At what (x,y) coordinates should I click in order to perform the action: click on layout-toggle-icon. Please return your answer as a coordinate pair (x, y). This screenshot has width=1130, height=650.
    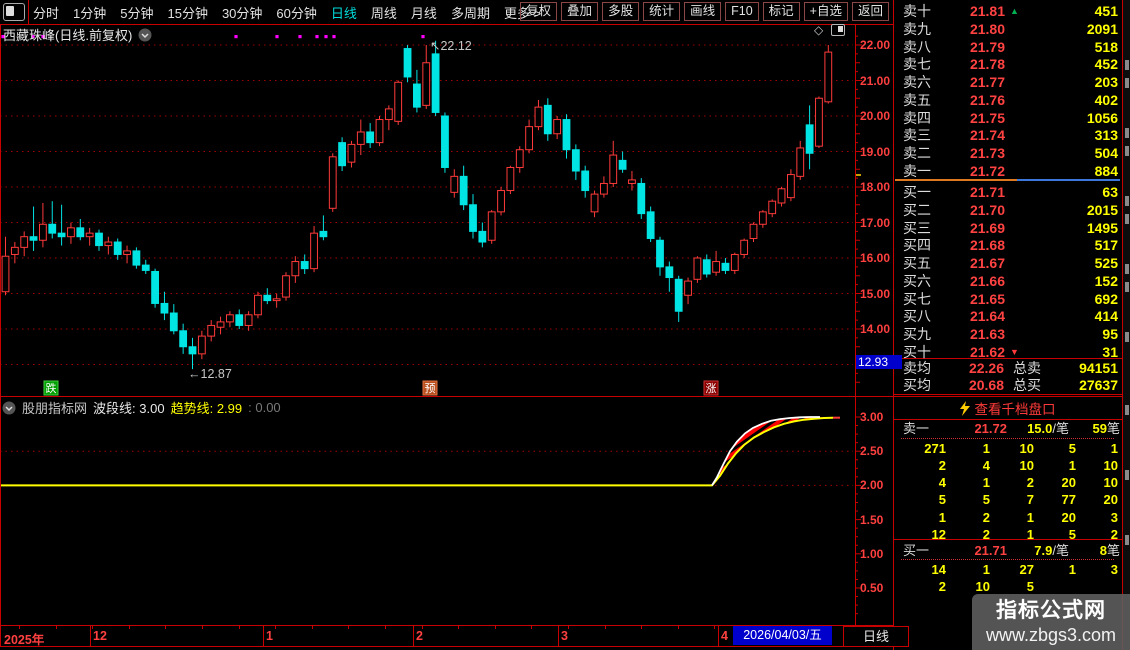
    Looking at the image, I should click on (14, 12).